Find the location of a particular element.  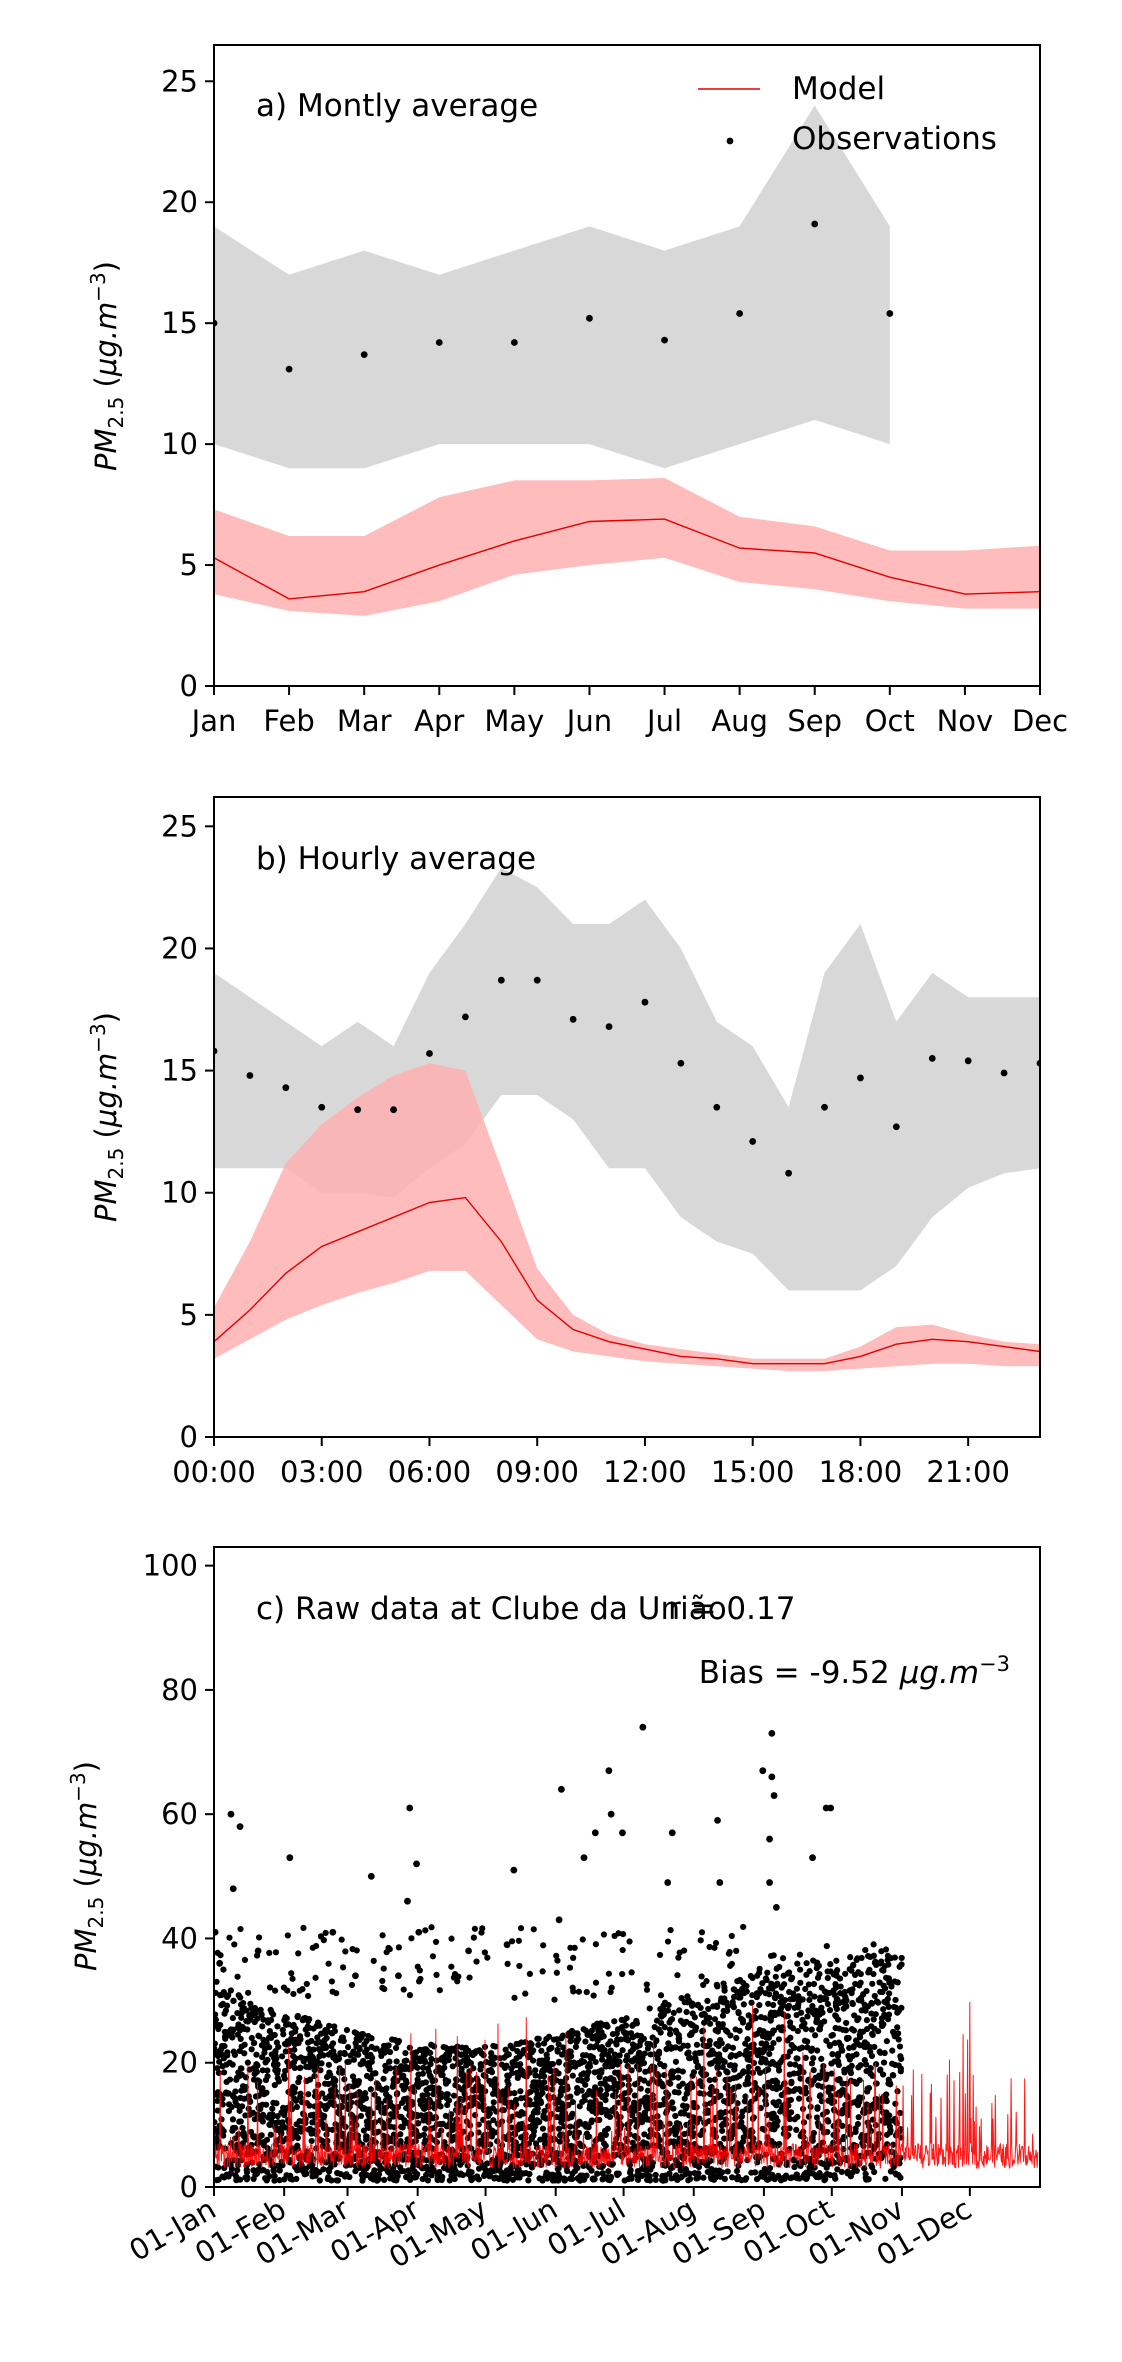

panel-c-annotation: c) Raw data at Clube da União is located at coordinates (491, 1609).